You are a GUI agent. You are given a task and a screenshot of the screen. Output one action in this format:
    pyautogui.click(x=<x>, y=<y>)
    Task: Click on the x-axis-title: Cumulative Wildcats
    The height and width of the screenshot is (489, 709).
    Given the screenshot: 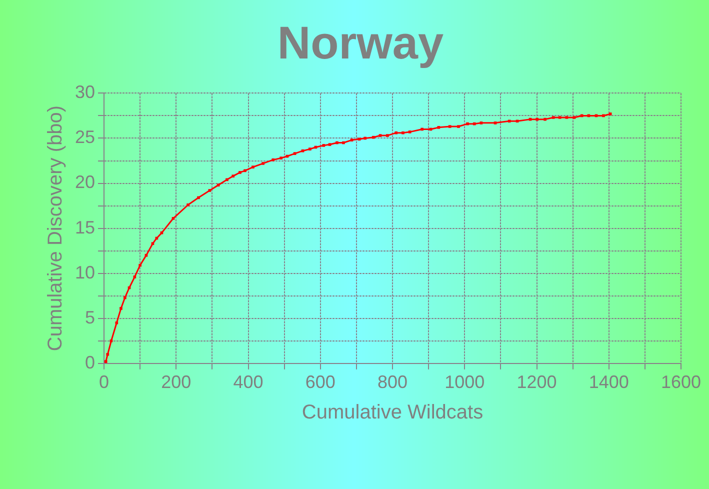 What is the action you would take?
    pyautogui.click(x=393, y=413)
    